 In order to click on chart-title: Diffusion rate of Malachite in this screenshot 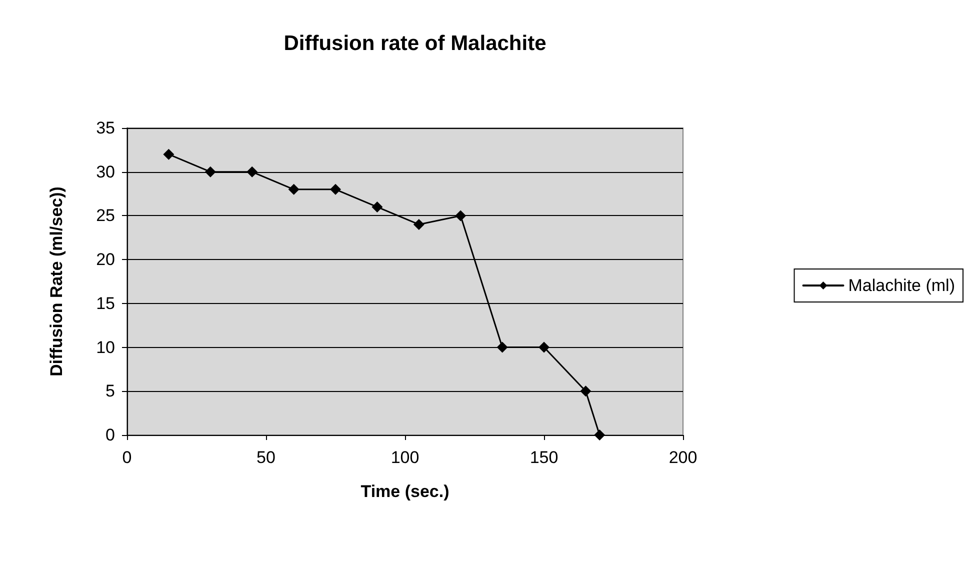, I will do `click(415, 43)`.